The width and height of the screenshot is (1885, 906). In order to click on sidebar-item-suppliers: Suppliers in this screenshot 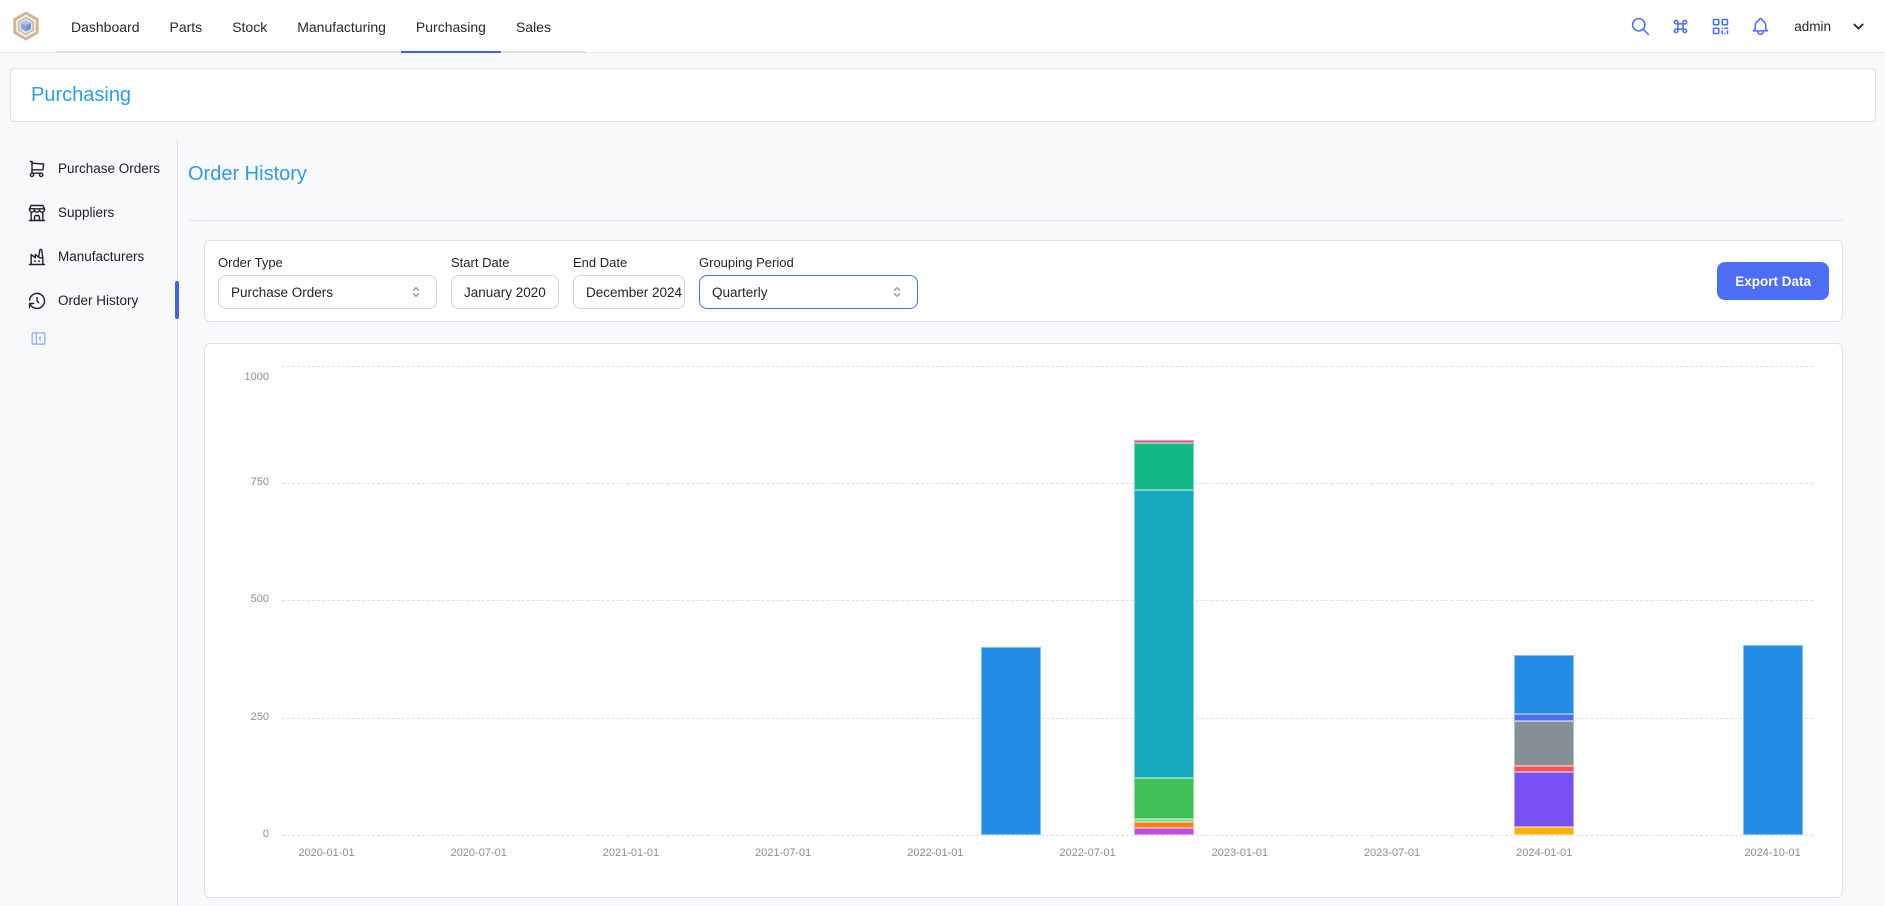, I will do `click(101, 212)`.